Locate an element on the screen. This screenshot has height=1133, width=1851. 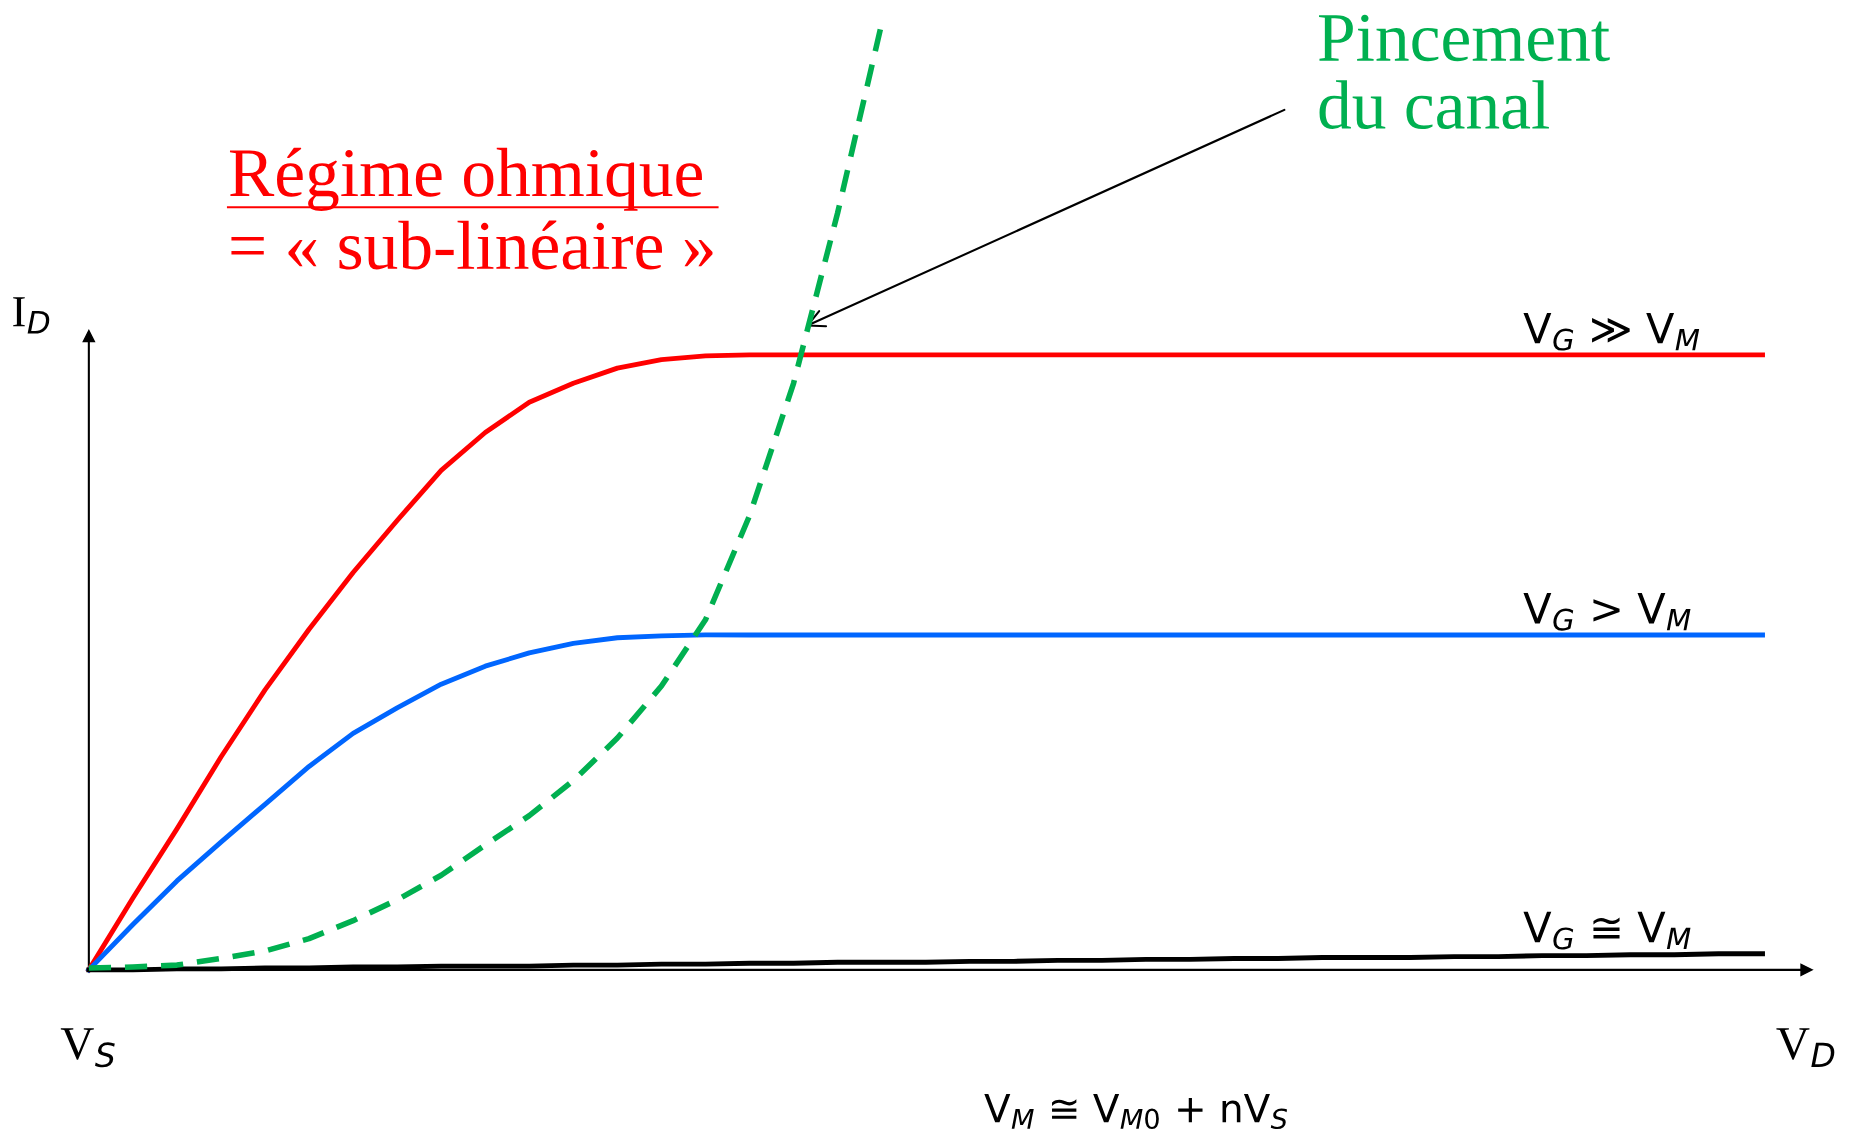
text: V$_{M}$ ≅ V$_{M0}$ + nV$_{S}$ is located at coordinates (1136, 1112).